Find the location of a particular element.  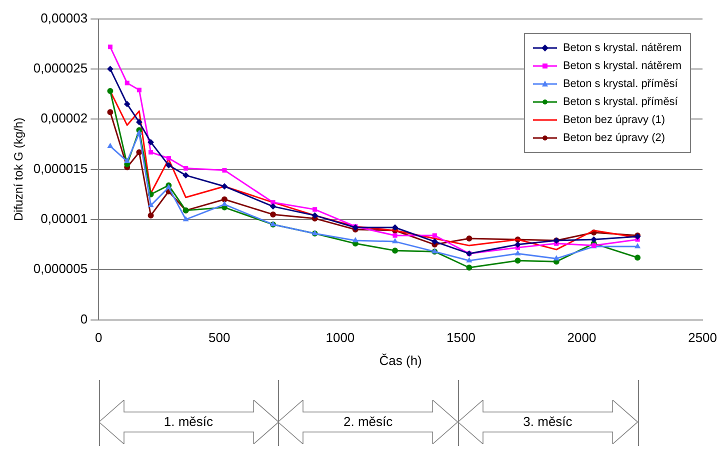

y-tick-label: 0,00003 is located at coordinates (64, 18).